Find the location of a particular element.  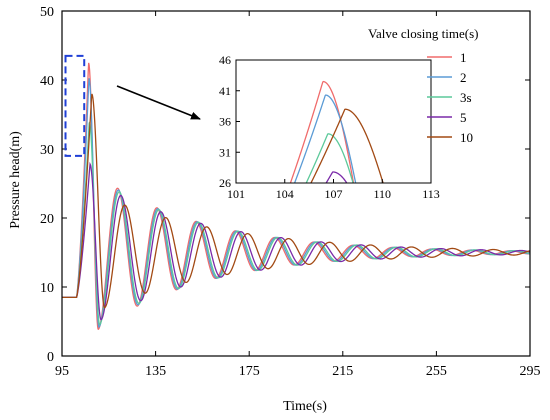

x-tick-label: 175 is located at coordinates (249, 371).